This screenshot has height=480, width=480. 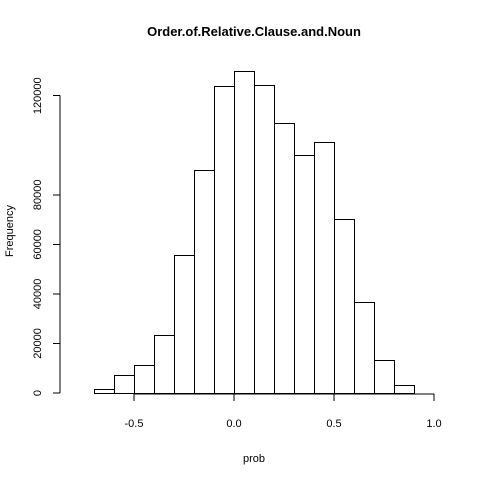 I want to click on chart-title: Order.of.Relative.Clause.and.Noun, so click(x=254, y=31).